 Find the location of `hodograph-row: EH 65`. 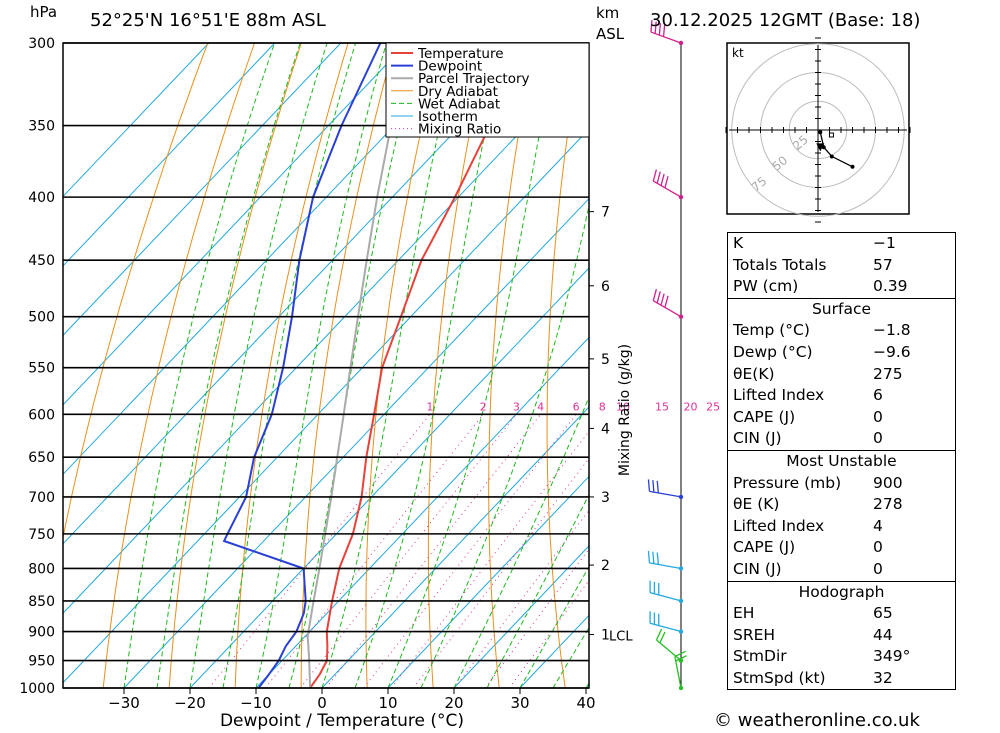

hodograph-row: EH 65 is located at coordinates (841, 614).